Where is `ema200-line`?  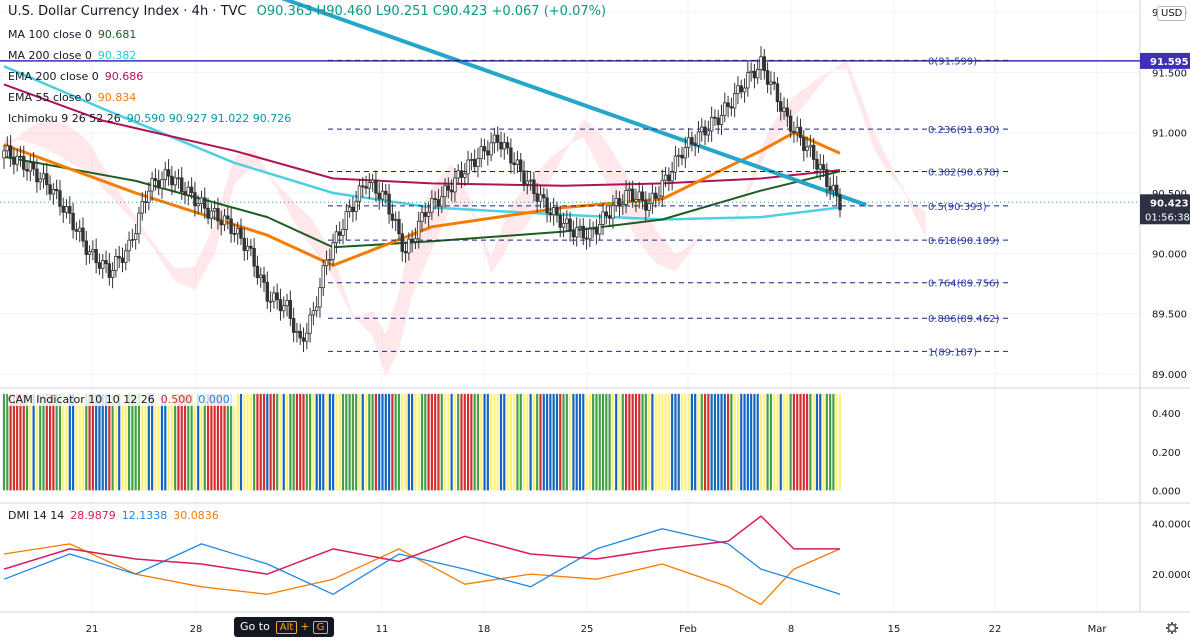
ema200-line is located at coordinates (422, 135).